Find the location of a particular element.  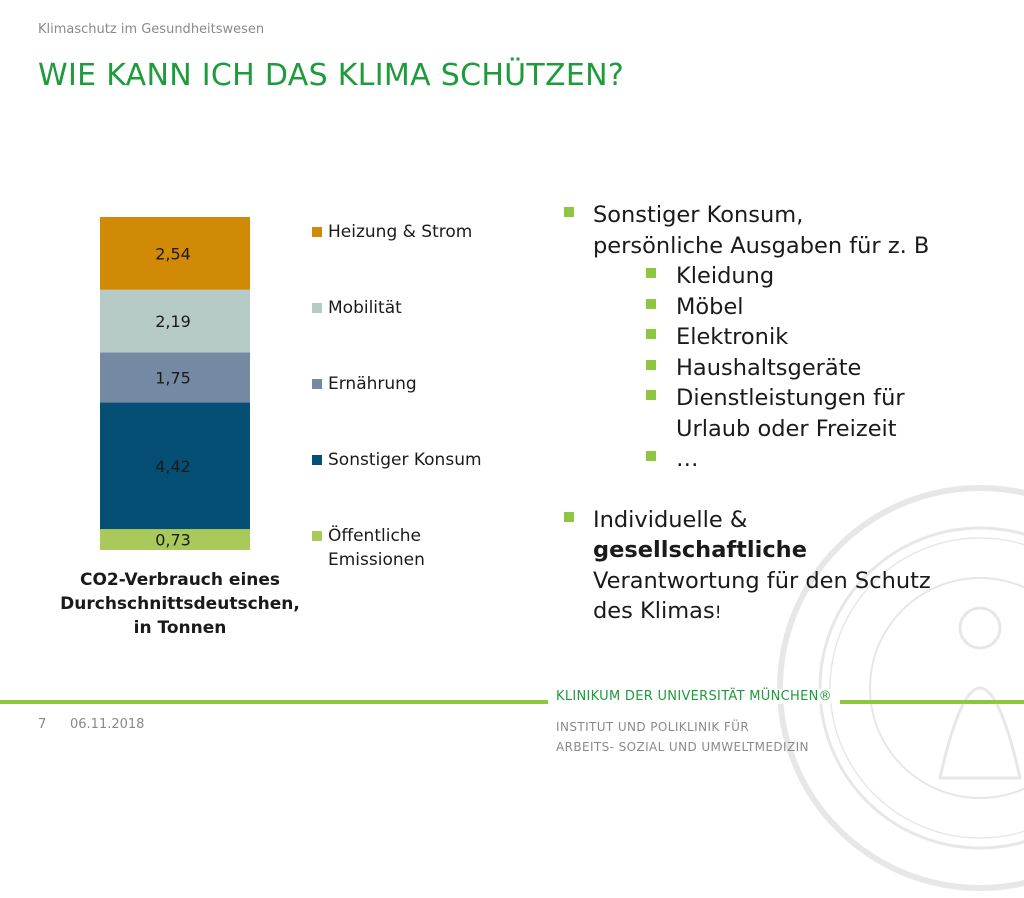

page-number: 7 is located at coordinates (42, 724).